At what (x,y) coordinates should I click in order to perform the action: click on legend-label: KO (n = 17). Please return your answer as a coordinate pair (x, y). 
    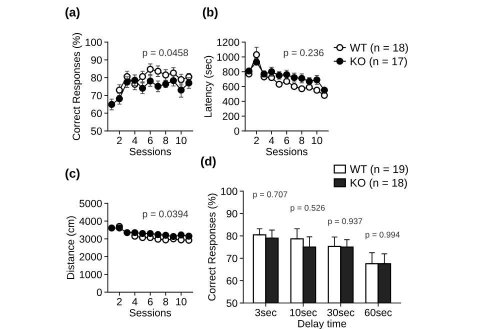
    Looking at the image, I should click on (378, 62).